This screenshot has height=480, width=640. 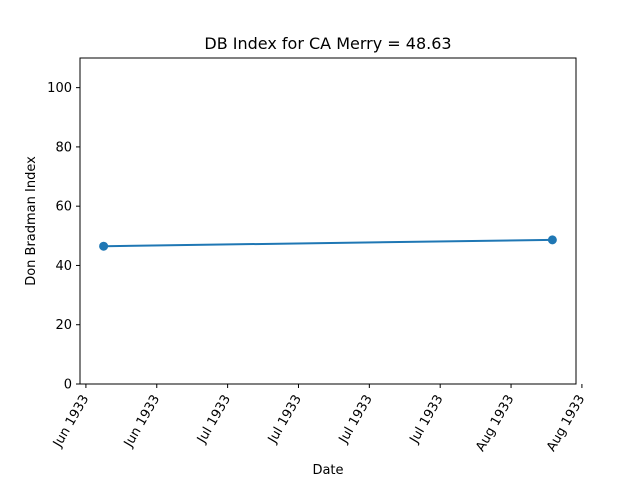 I want to click on y-tick-label: 60, so click(x=63, y=207).